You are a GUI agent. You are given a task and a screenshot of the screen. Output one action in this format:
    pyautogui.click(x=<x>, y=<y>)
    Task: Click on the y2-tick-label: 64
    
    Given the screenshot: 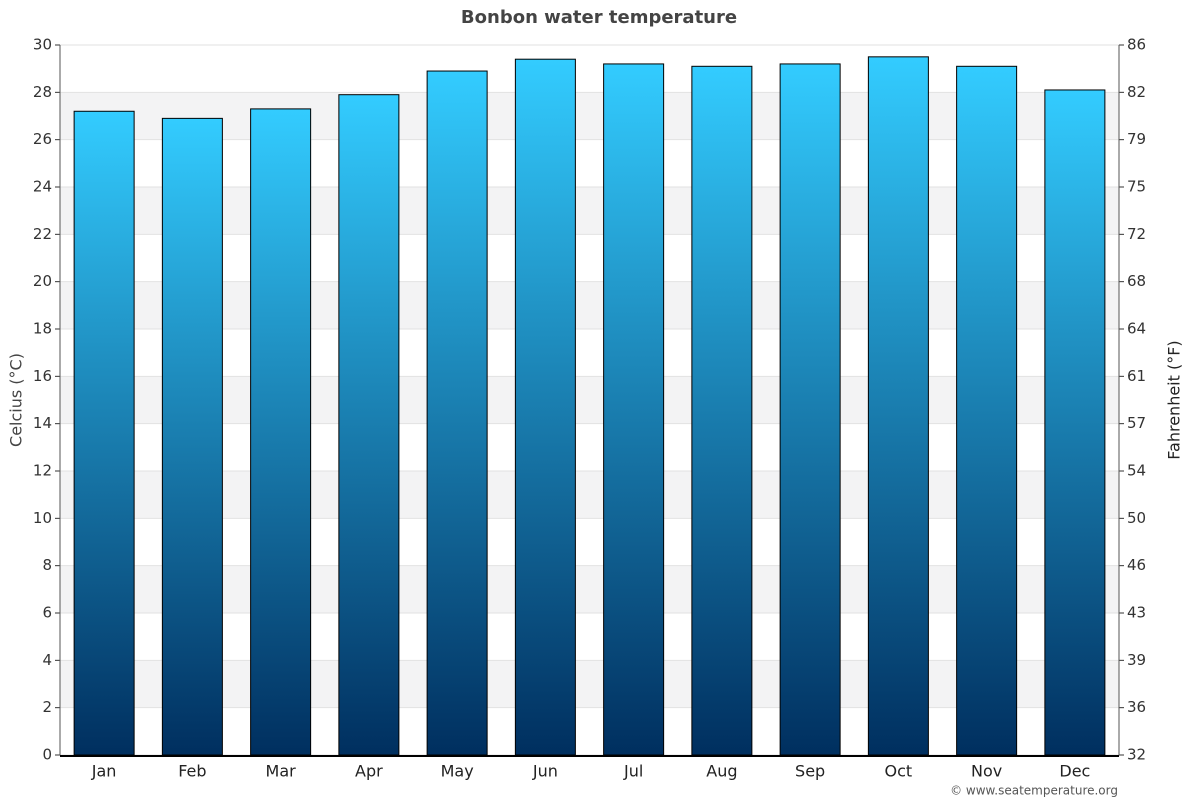 What is the action you would take?
    pyautogui.click(x=1136, y=329)
    